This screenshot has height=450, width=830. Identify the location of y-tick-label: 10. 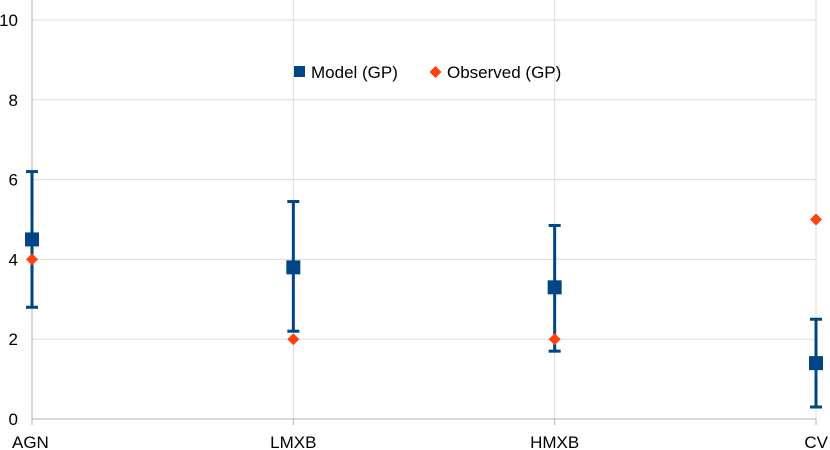
(9, 20).